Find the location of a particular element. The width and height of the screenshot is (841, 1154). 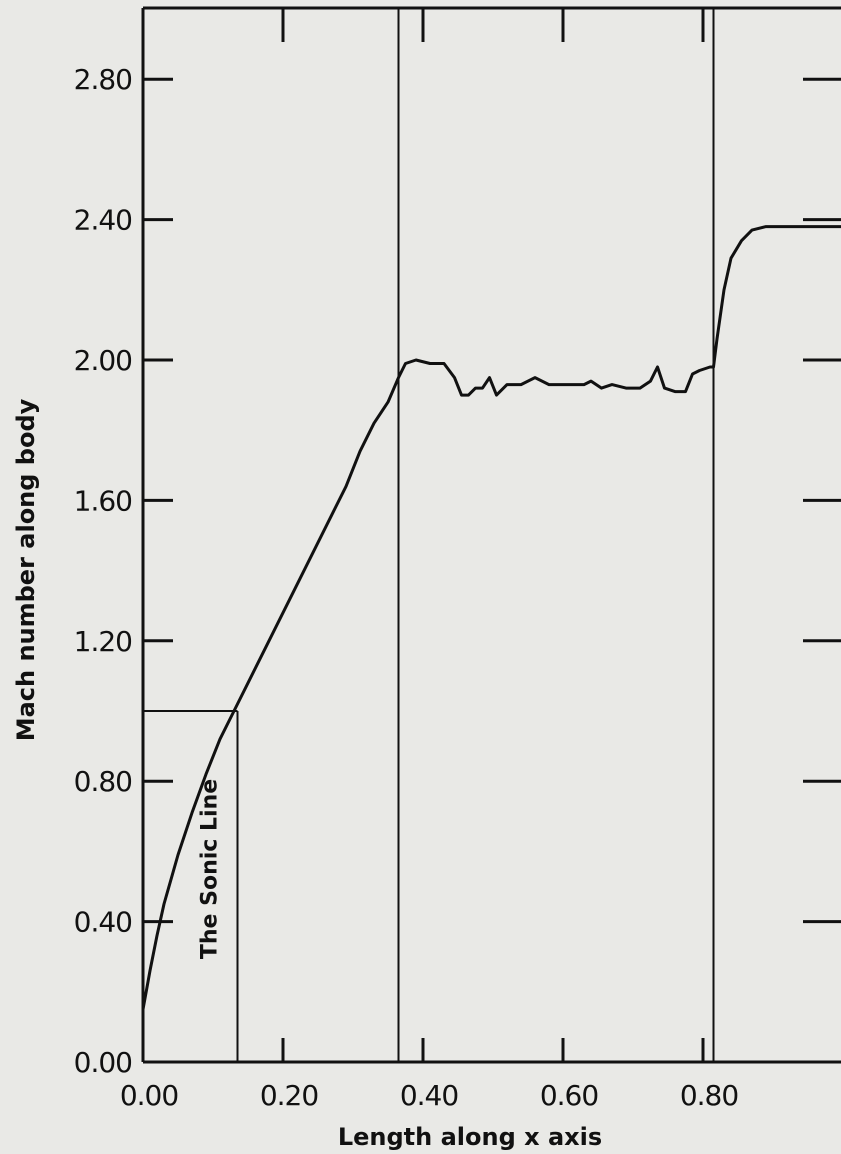

annotations: The Sonic Line is located at coordinates (210, 869).